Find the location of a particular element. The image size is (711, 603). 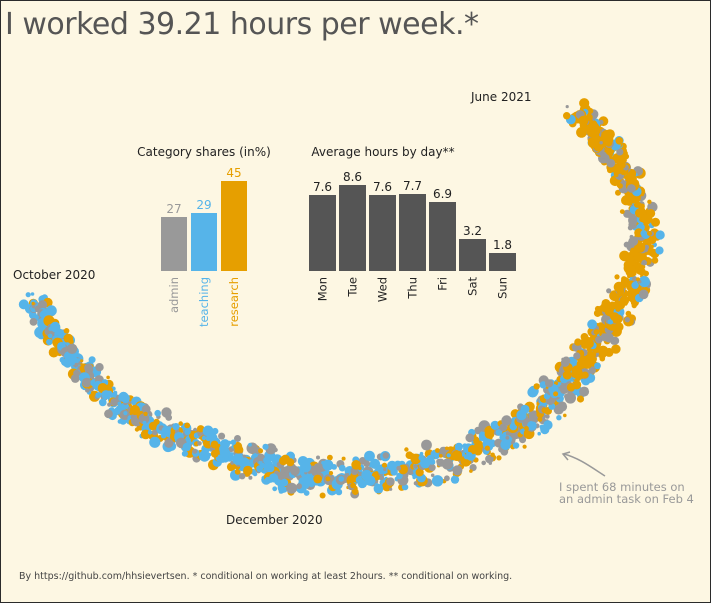

day-bar-Tue is located at coordinates (352, 228).